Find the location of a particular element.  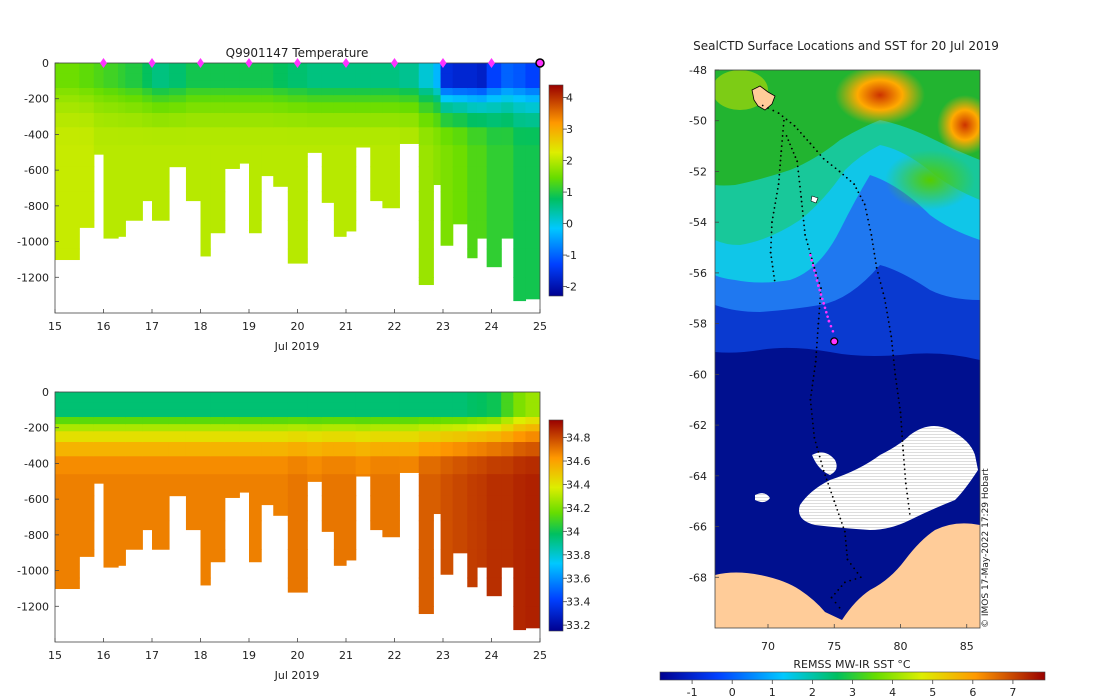

y-tick-label: 0 is located at coordinates (45, 392).